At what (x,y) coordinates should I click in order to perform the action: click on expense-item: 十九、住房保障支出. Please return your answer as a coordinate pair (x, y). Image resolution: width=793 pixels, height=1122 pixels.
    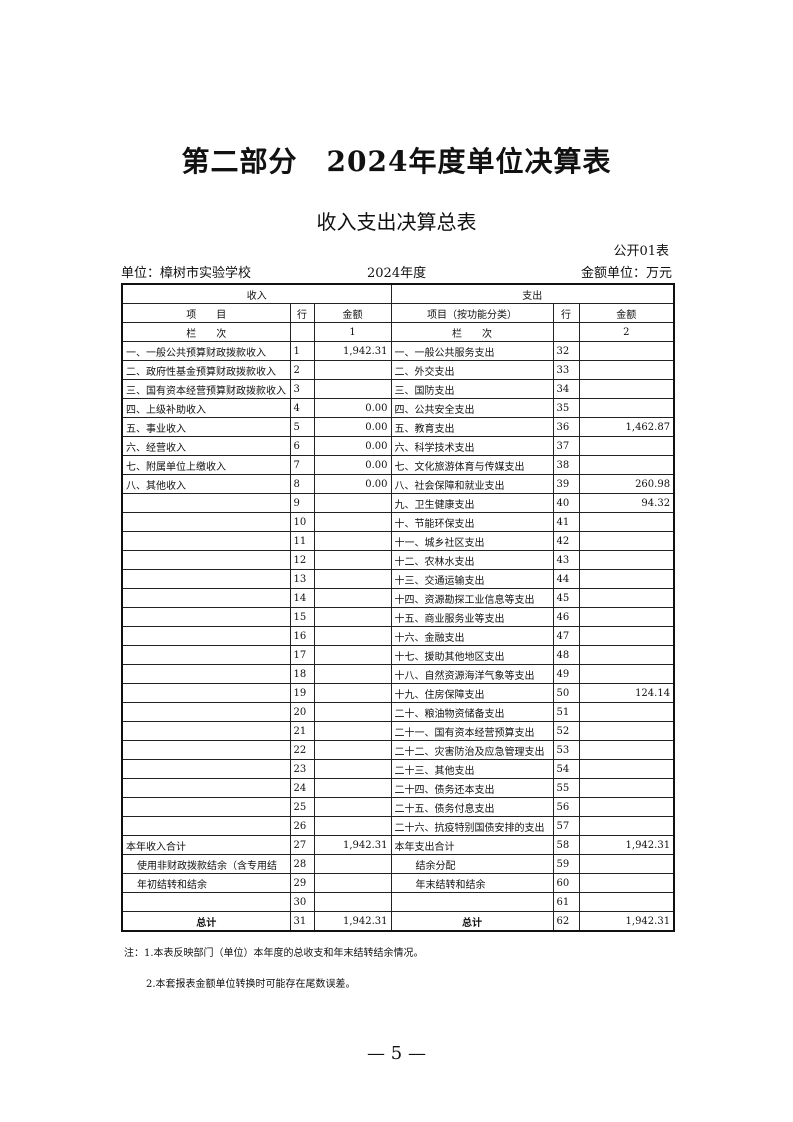
    Looking at the image, I should click on (472, 693).